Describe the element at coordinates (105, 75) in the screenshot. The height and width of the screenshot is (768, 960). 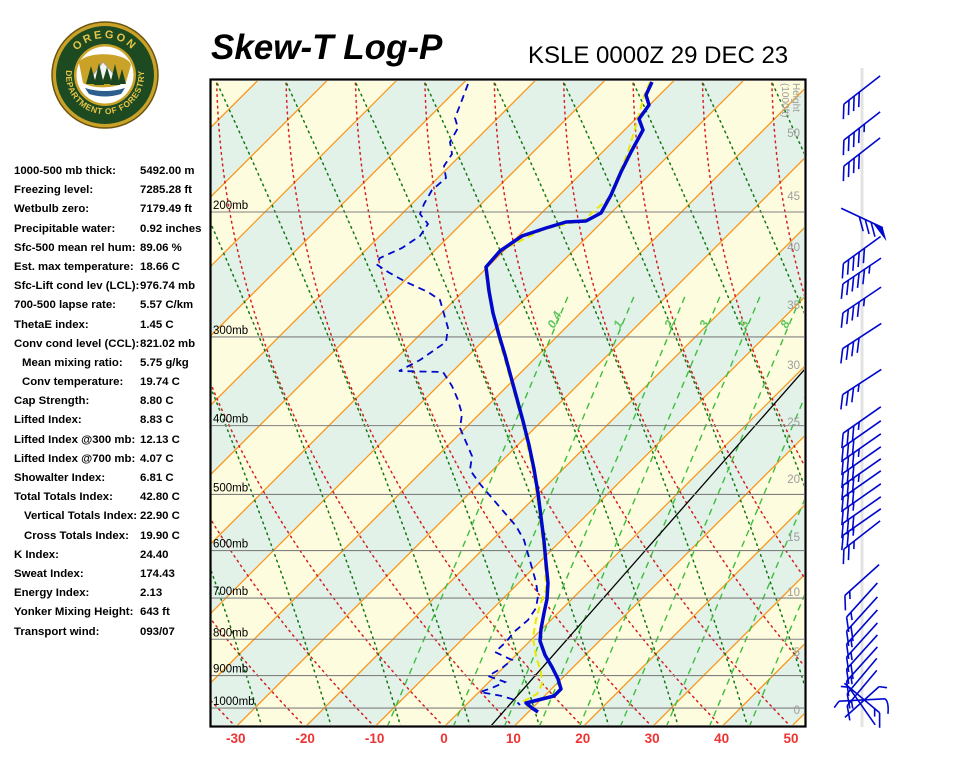
I see `odf-logo: OREGON DEPARTMENT OF FORESTRY` at that location.